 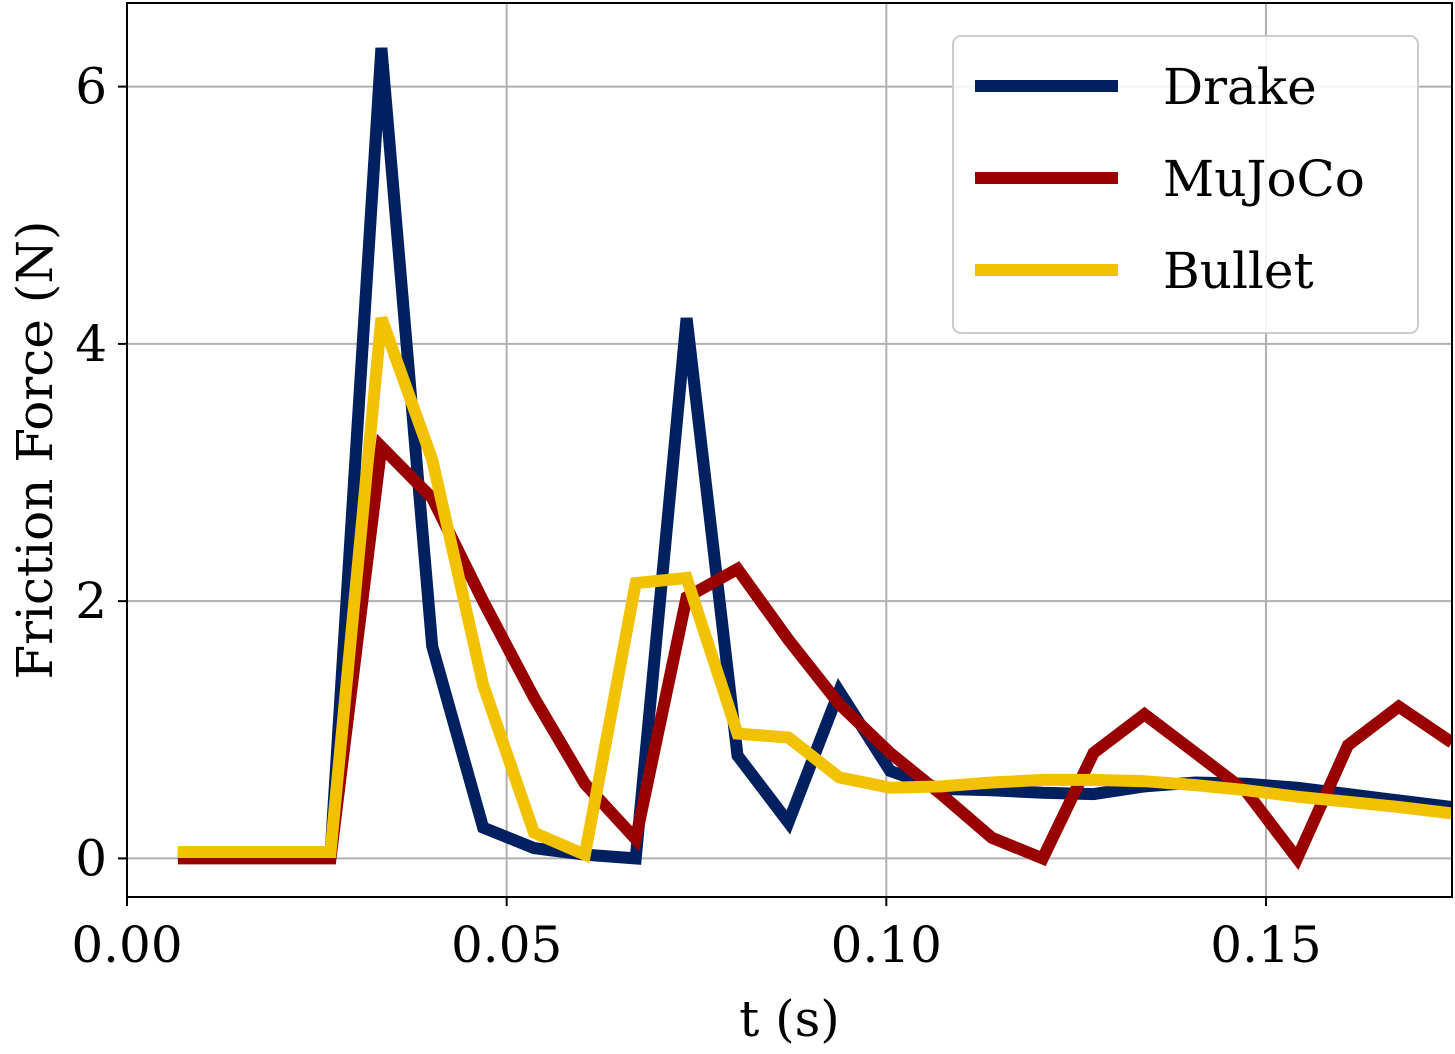 I want to click on y-tick-label: 4, so click(x=91, y=344).